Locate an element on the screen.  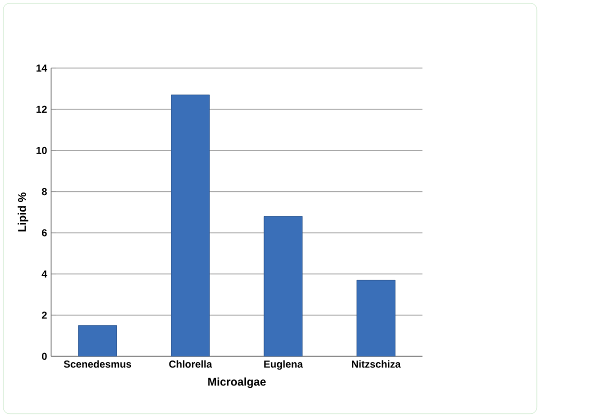
x-tick-label: Chlorella is located at coordinates (190, 364).